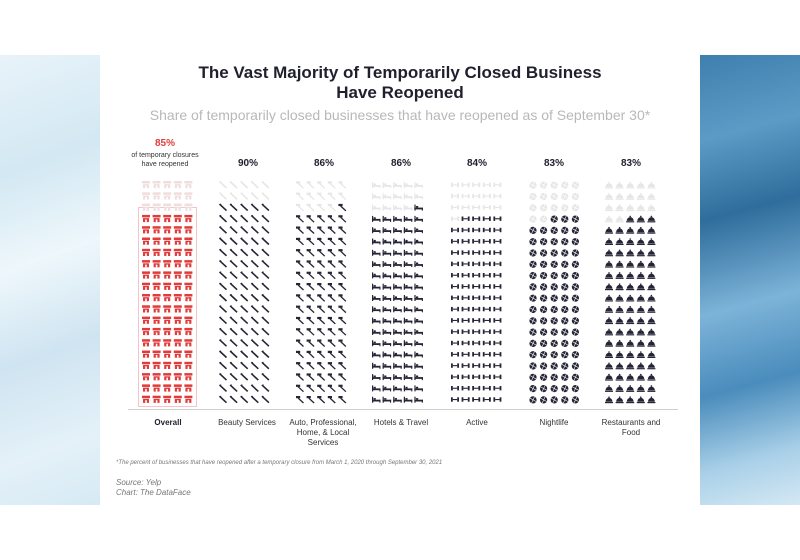 Image resolution: width=800 pixels, height=560 pixels. What do you see at coordinates (223, 184) in the screenshot?
I see `comb-empty-icon` at bounding box center [223, 184].